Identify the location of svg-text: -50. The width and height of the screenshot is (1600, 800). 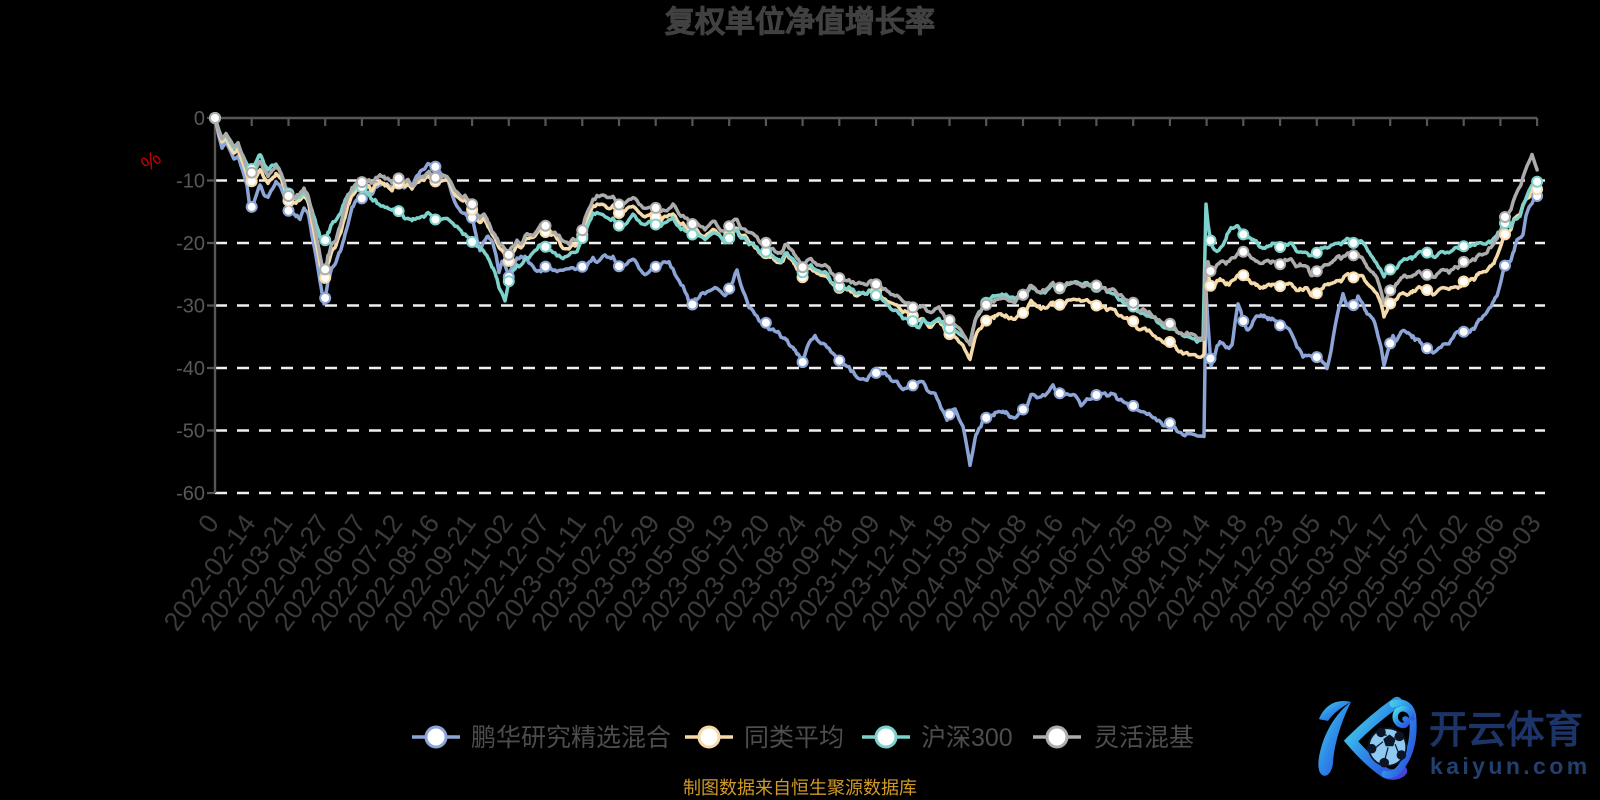
(190, 432).